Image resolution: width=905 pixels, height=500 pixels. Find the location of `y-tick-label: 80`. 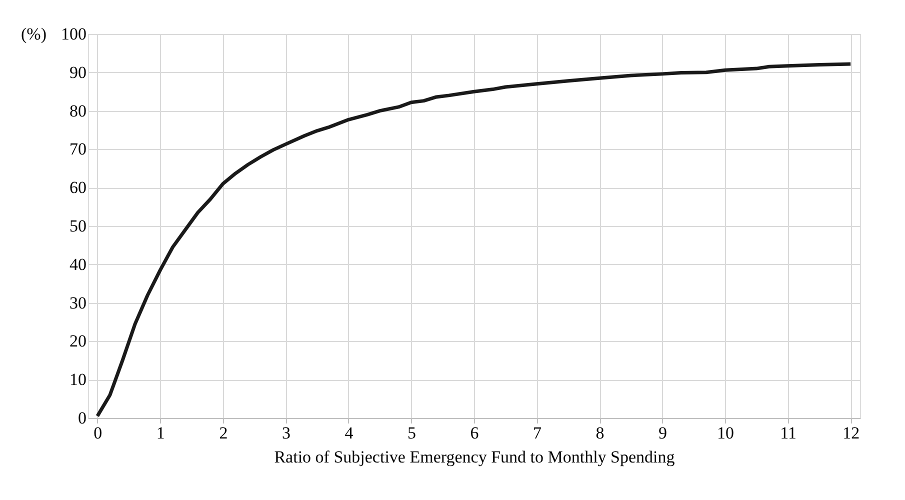

y-tick-label: 80 is located at coordinates (78, 110).